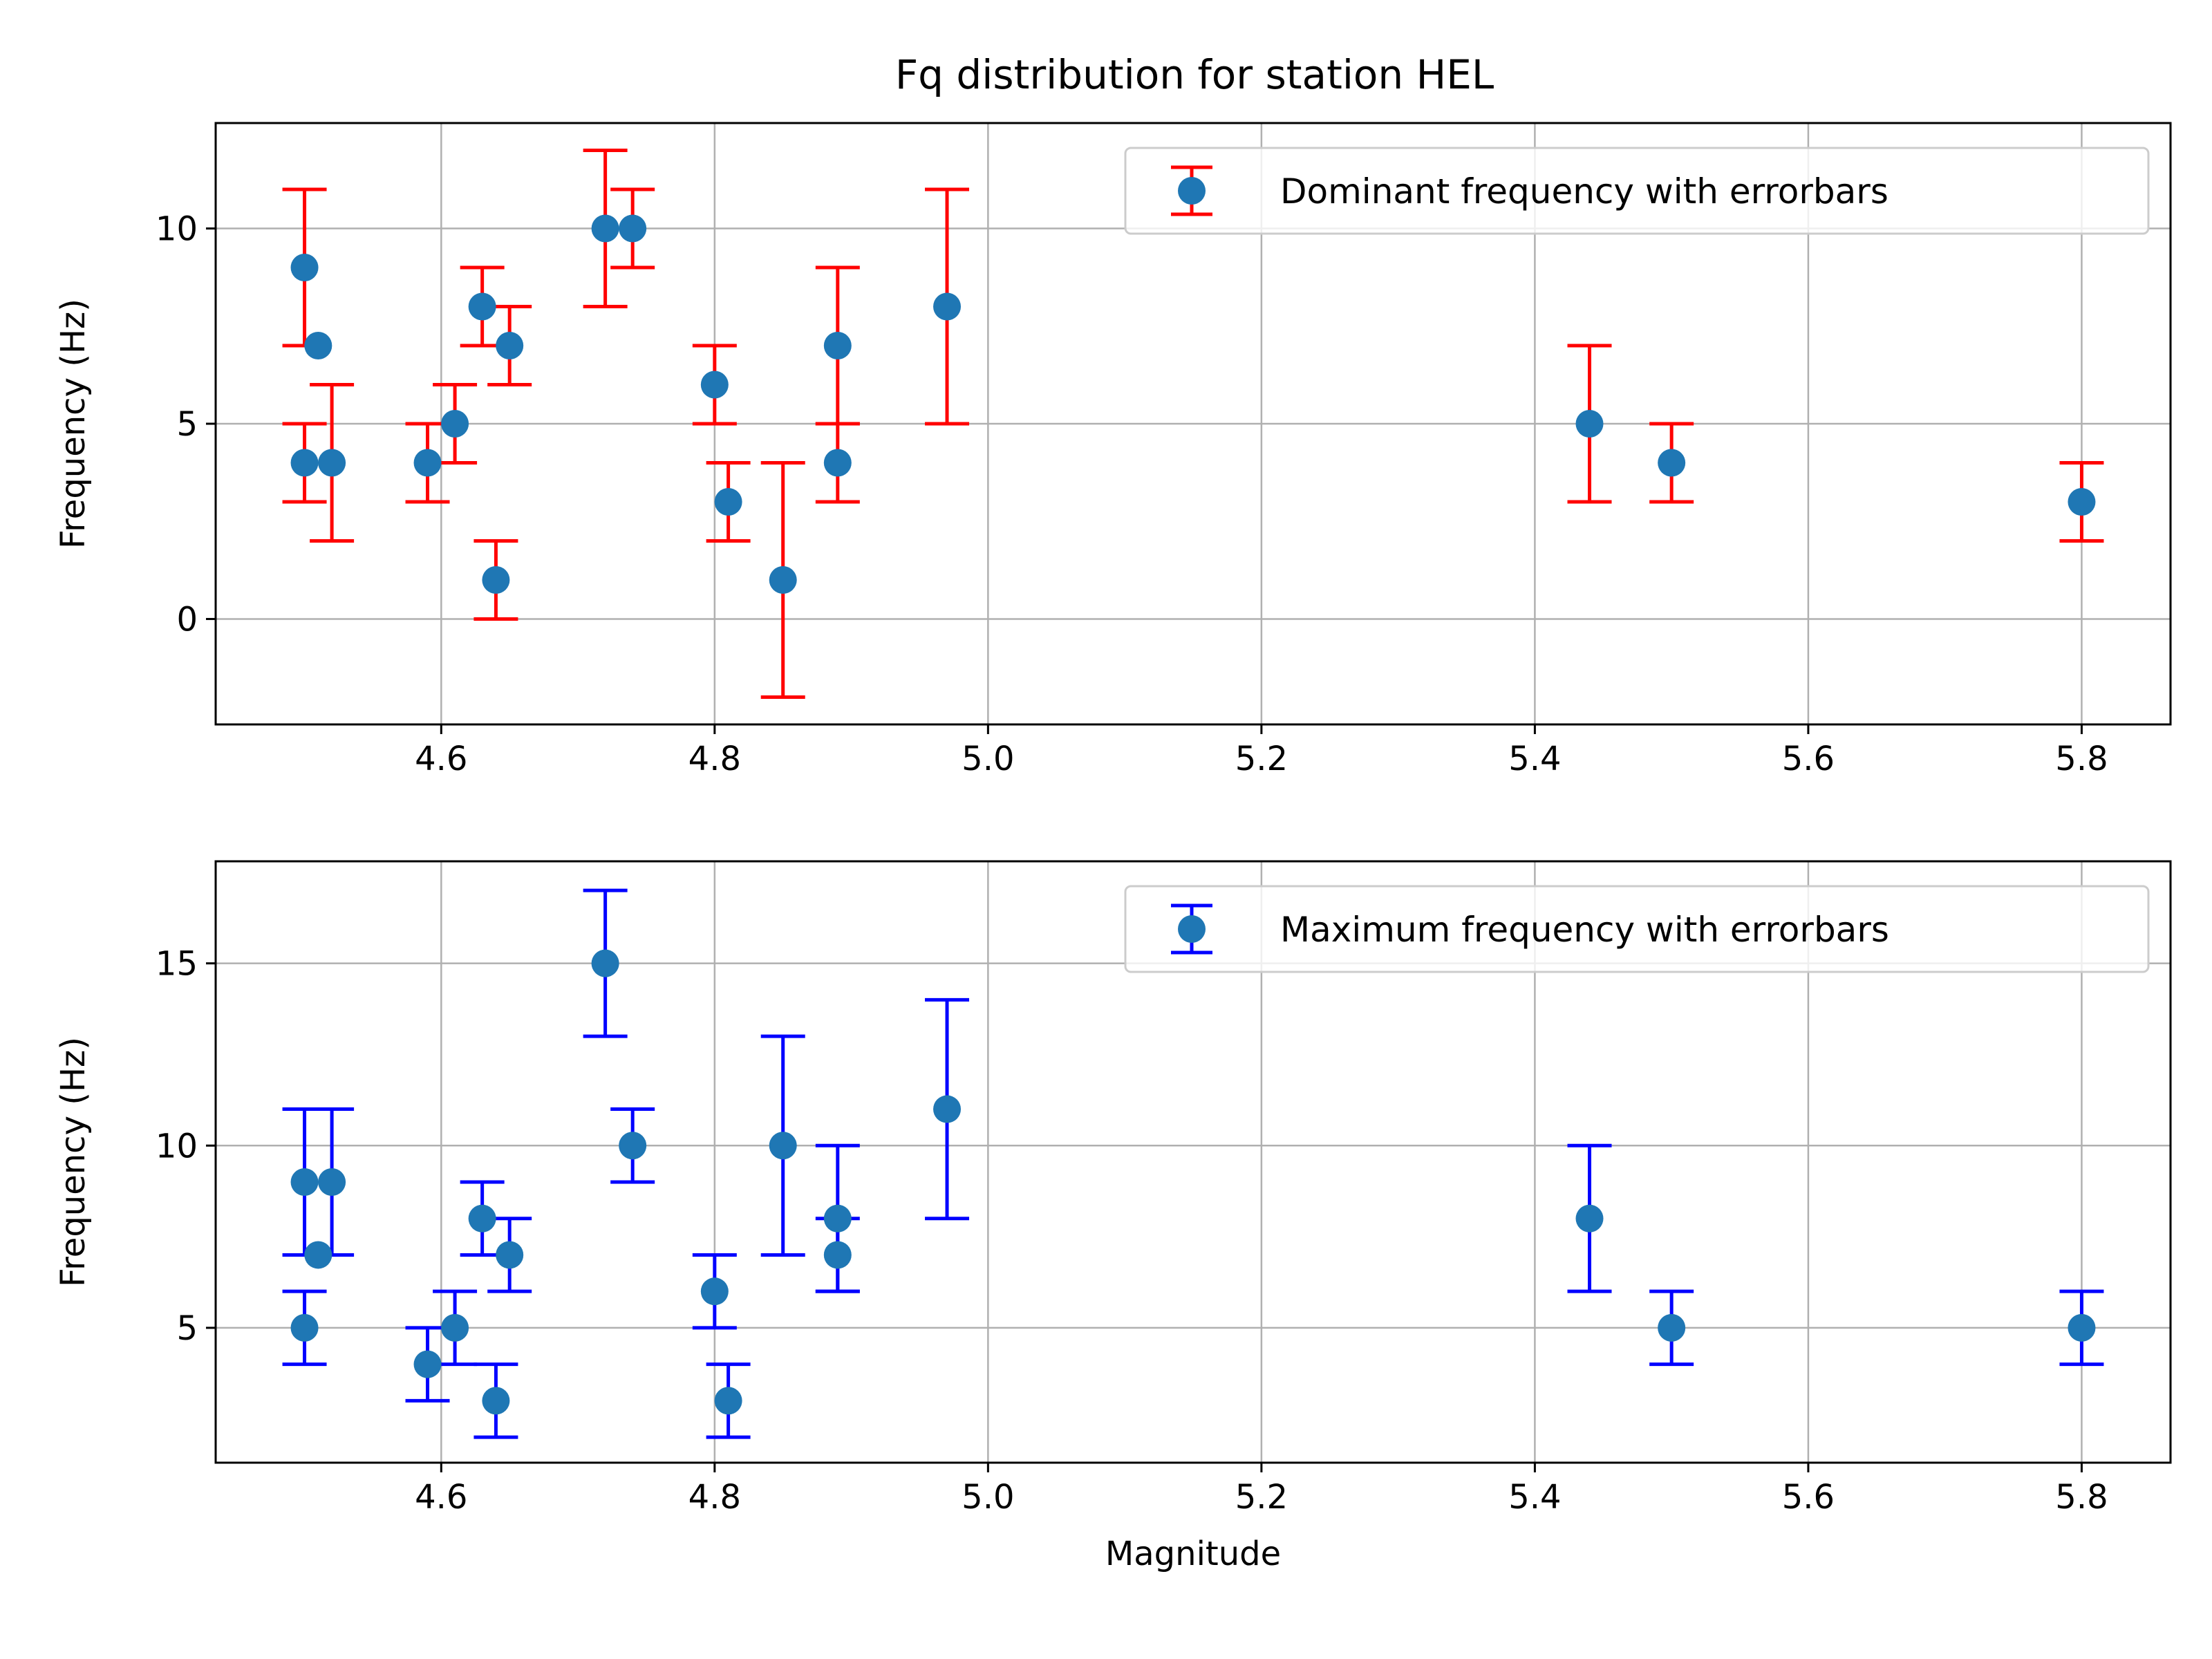 This screenshot has height=1659, width=2212. What do you see at coordinates (187, 619) in the screenshot?
I see `y-tick-label: 0` at bounding box center [187, 619].